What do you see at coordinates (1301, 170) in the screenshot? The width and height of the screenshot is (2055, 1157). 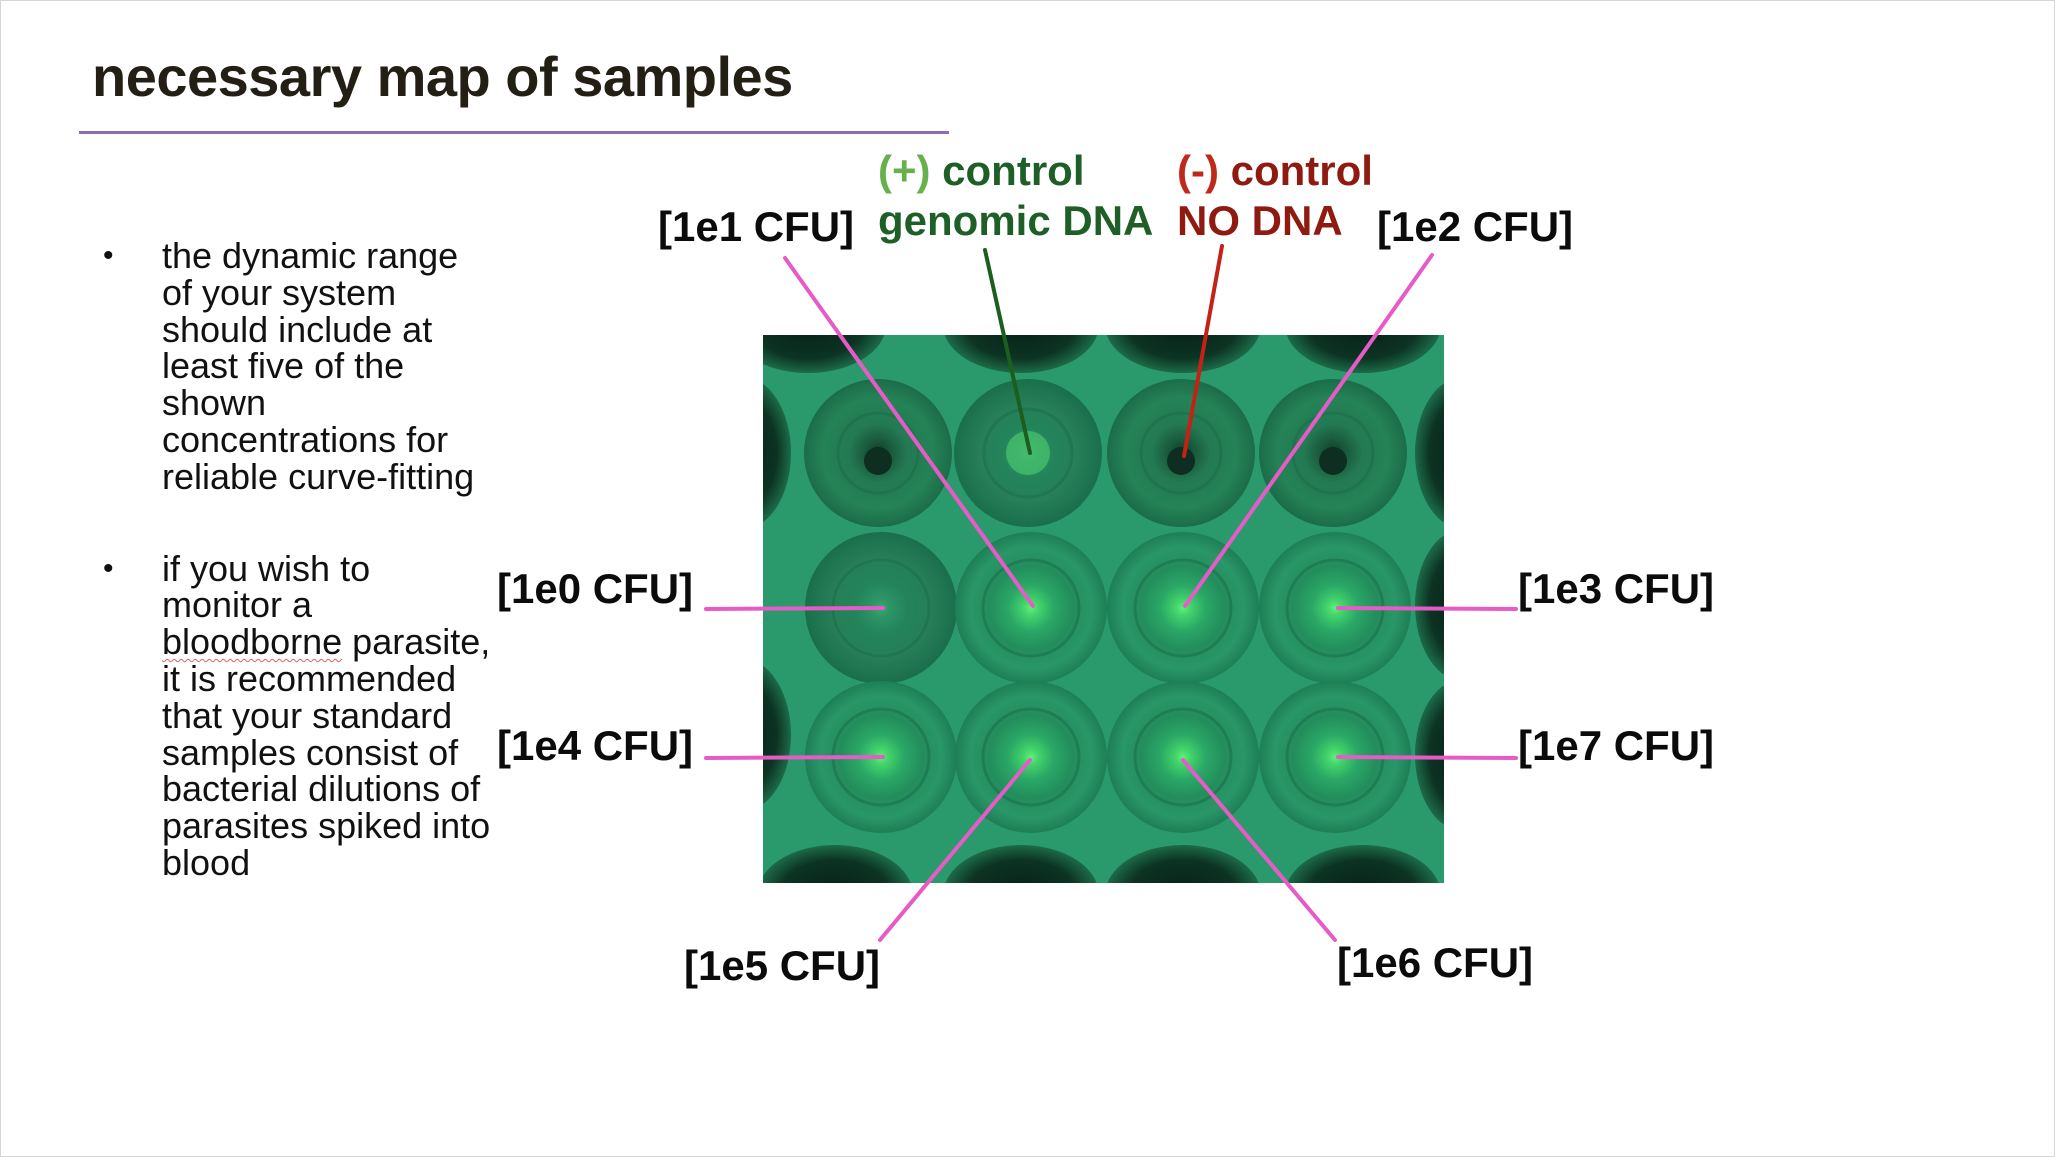 I see `neg-control-word: control` at bounding box center [1301, 170].